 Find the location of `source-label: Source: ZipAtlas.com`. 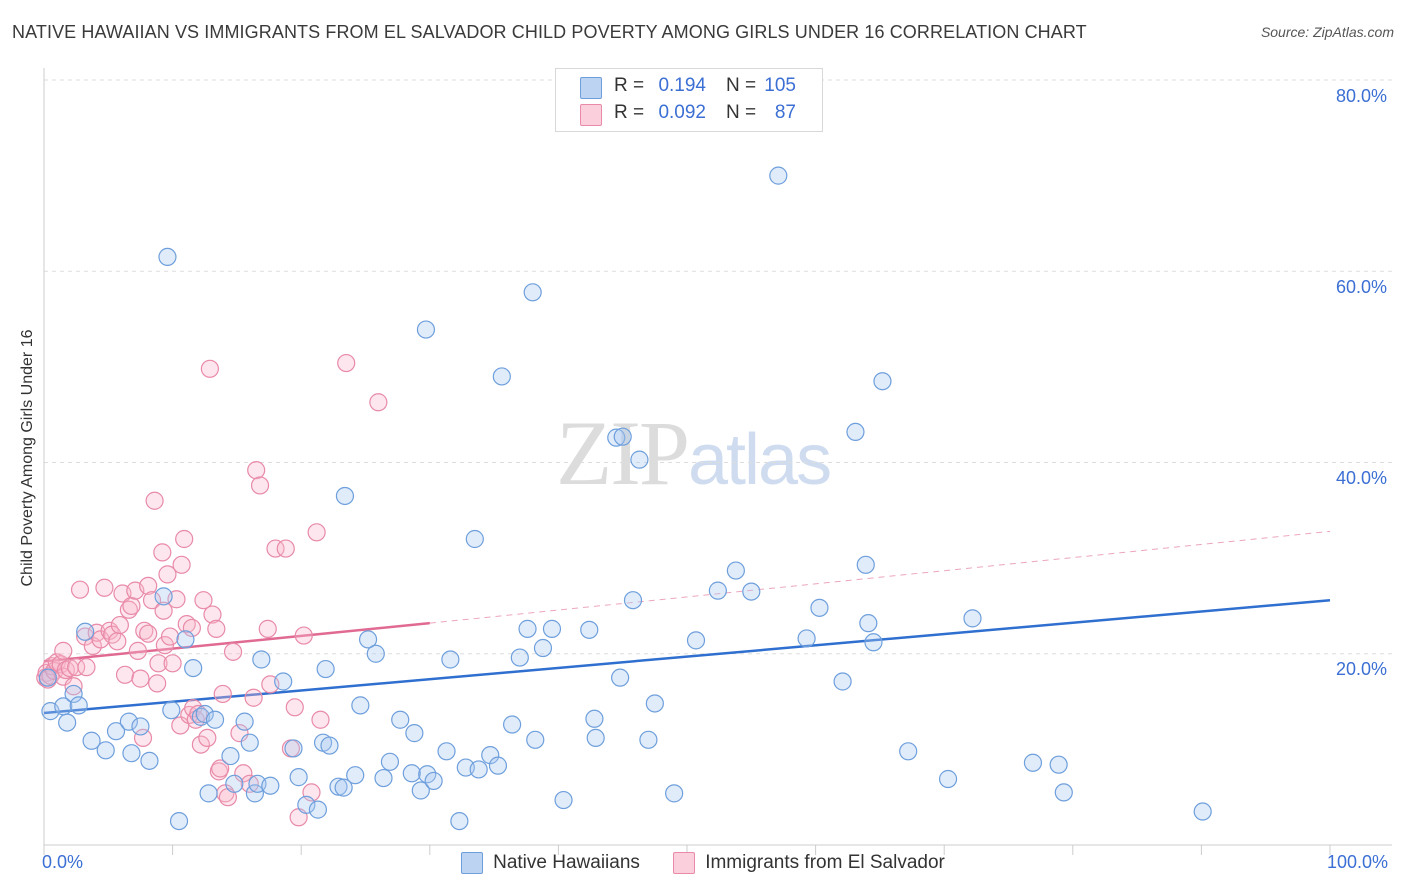

source-label: Source: ZipAtlas.com is located at coordinates (1327, 32).